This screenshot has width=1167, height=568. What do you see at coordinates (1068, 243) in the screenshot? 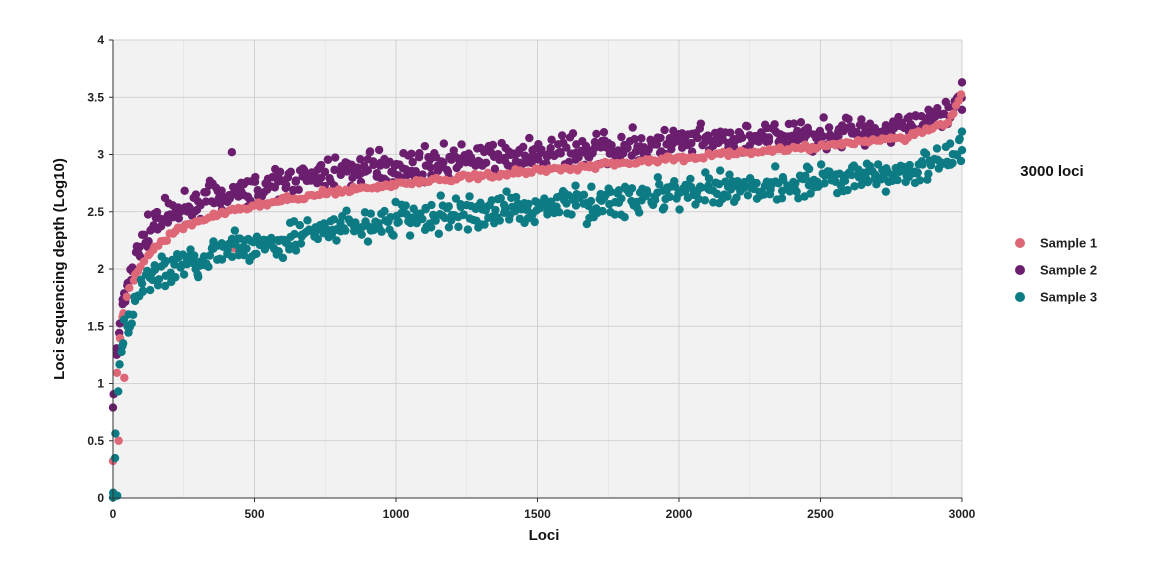
I see `legend-label: Sample 1` at bounding box center [1068, 243].